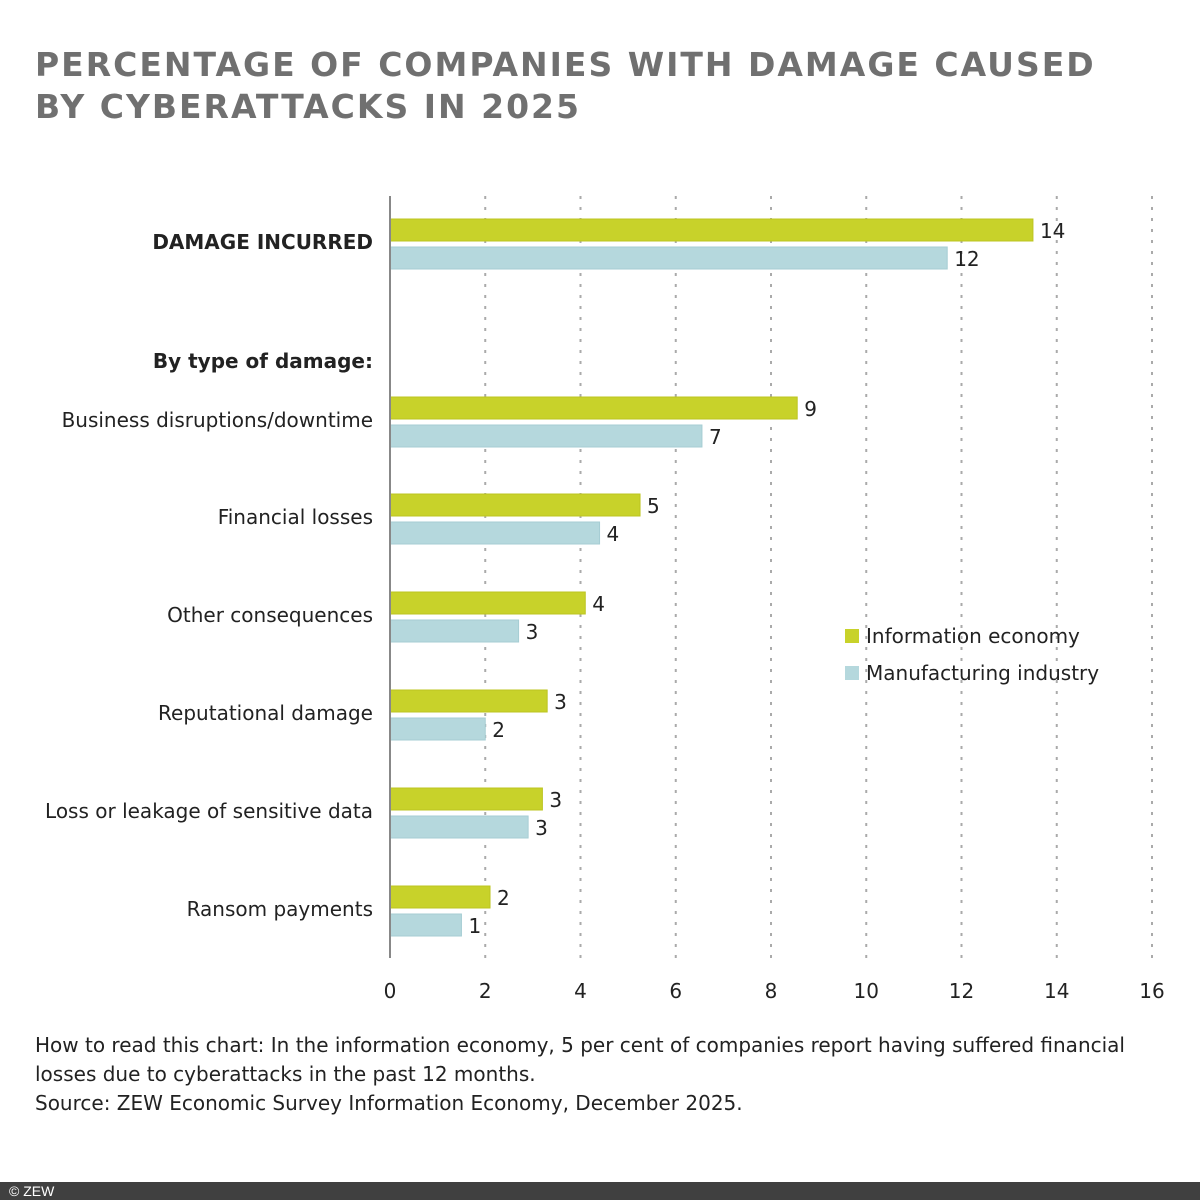  Describe the element at coordinates (474, 926) in the screenshot. I see `data-label: 1` at that location.